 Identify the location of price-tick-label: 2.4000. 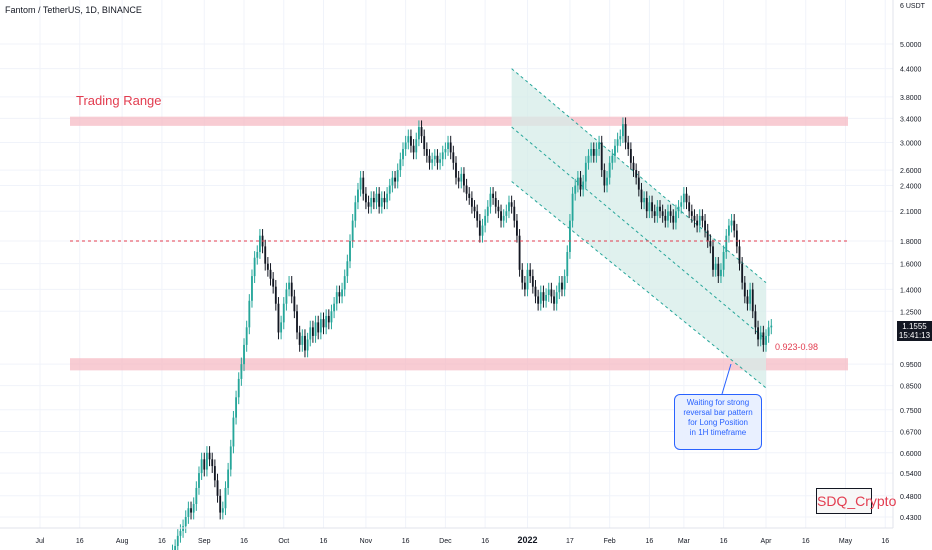
(911, 187).